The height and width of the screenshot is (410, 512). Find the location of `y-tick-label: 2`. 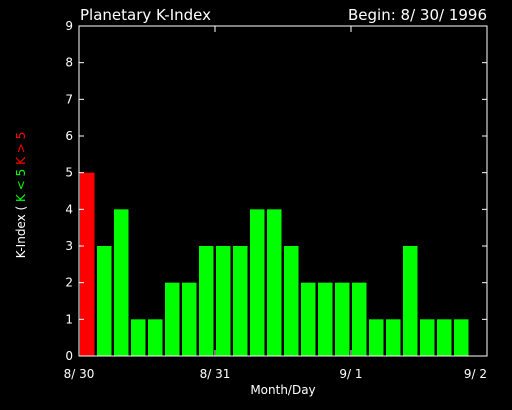

y-tick-label: 2 is located at coordinates (69, 283).